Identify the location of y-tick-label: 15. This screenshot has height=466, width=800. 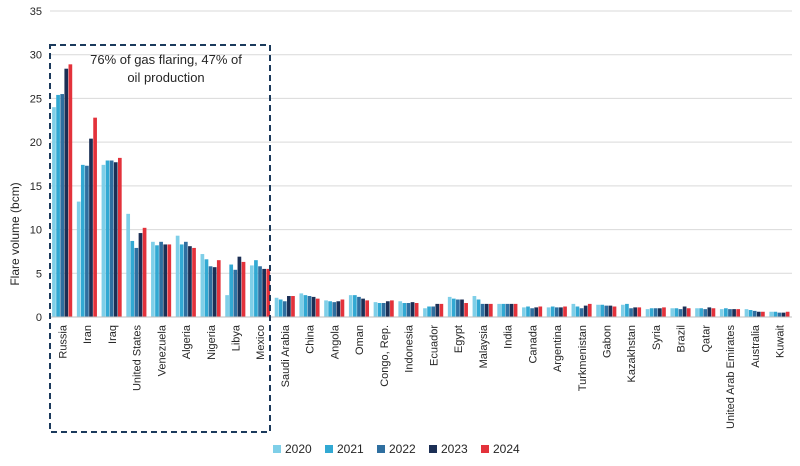
(36, 187).